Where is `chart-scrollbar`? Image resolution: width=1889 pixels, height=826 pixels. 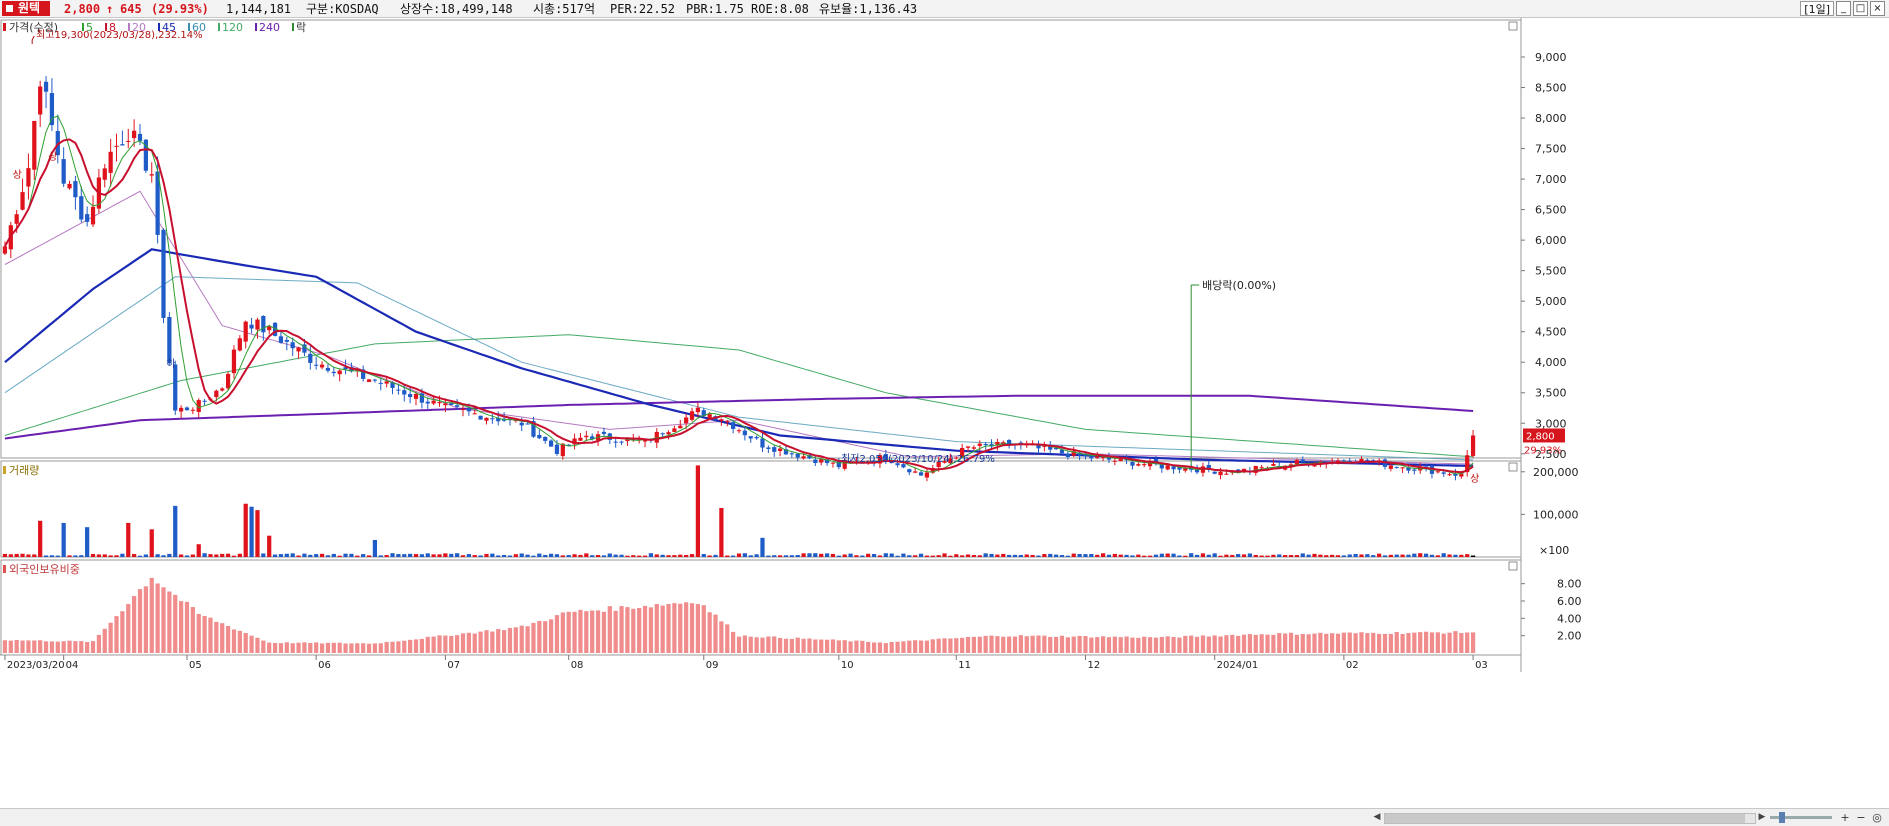
chart-scrollbar is located at coordinates (1570, 818).